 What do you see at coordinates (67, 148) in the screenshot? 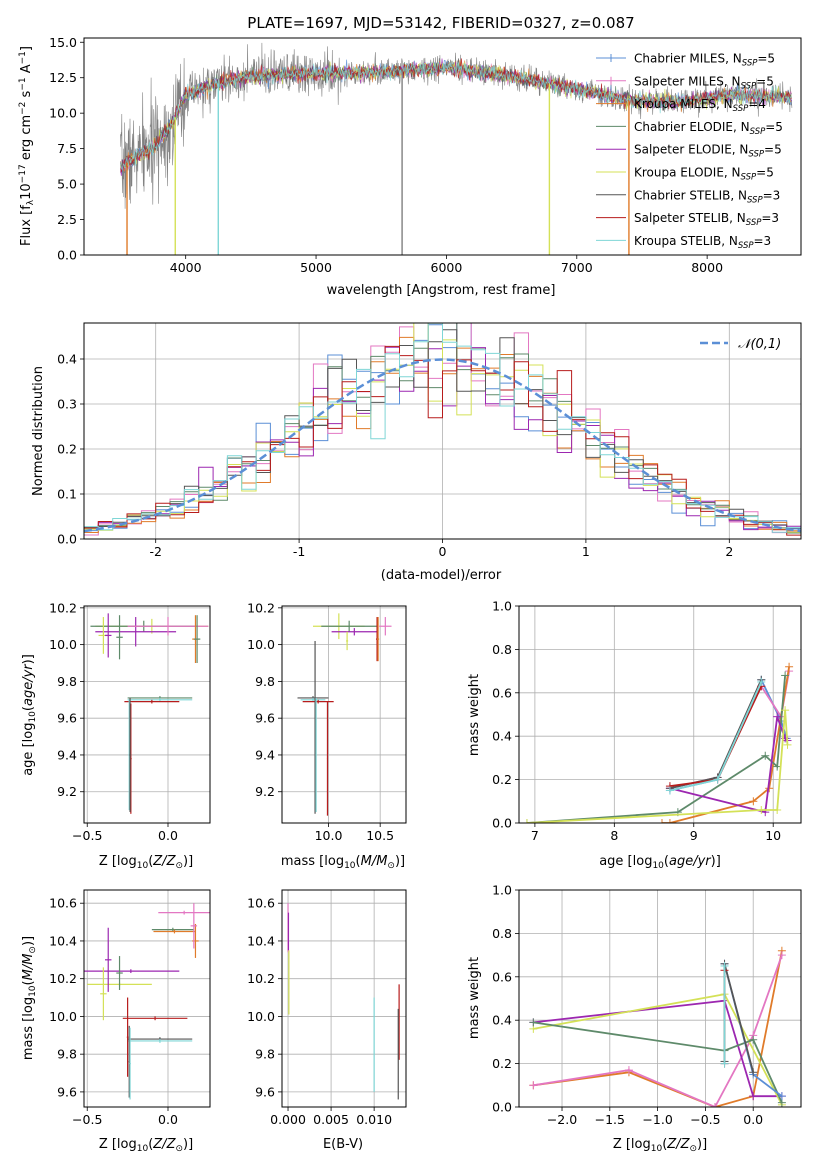
I see `spectrum-ytick-label: 7.5` at bounding box center [67, 148].